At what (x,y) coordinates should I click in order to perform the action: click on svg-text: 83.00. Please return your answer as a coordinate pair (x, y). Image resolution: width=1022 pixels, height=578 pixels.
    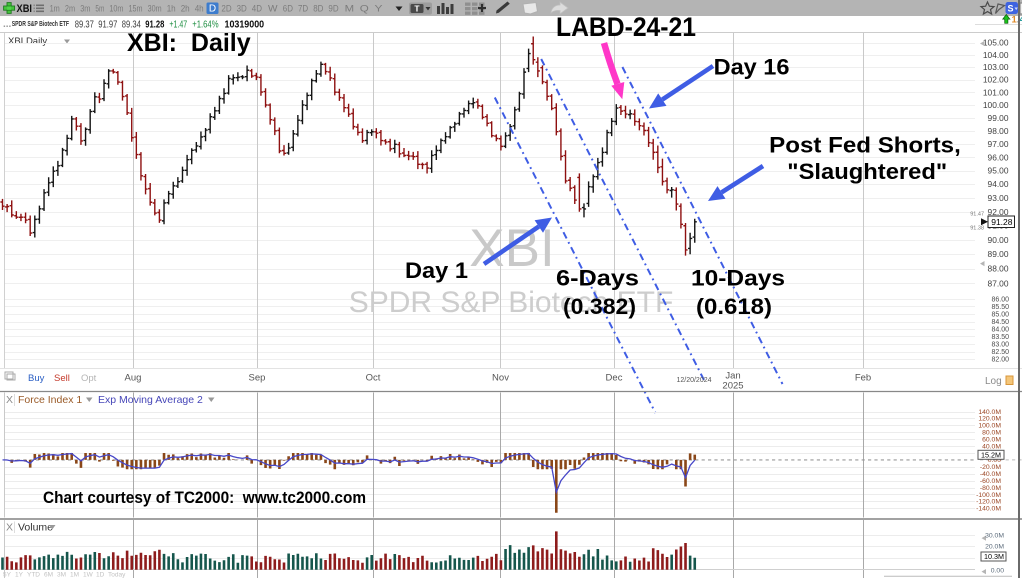
    Looking at the image, I should click on (1000, 345).